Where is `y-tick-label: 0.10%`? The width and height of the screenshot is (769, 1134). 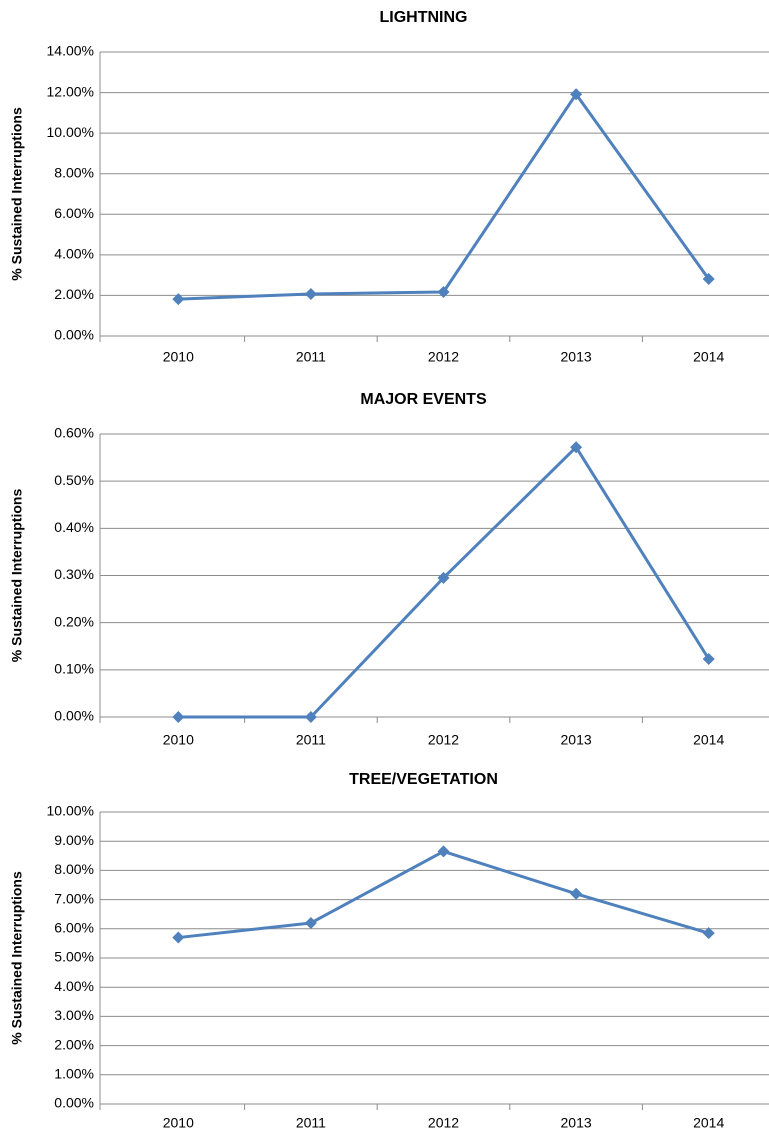 y-tick-label: 0.10% is located at coordinates (74, 669).